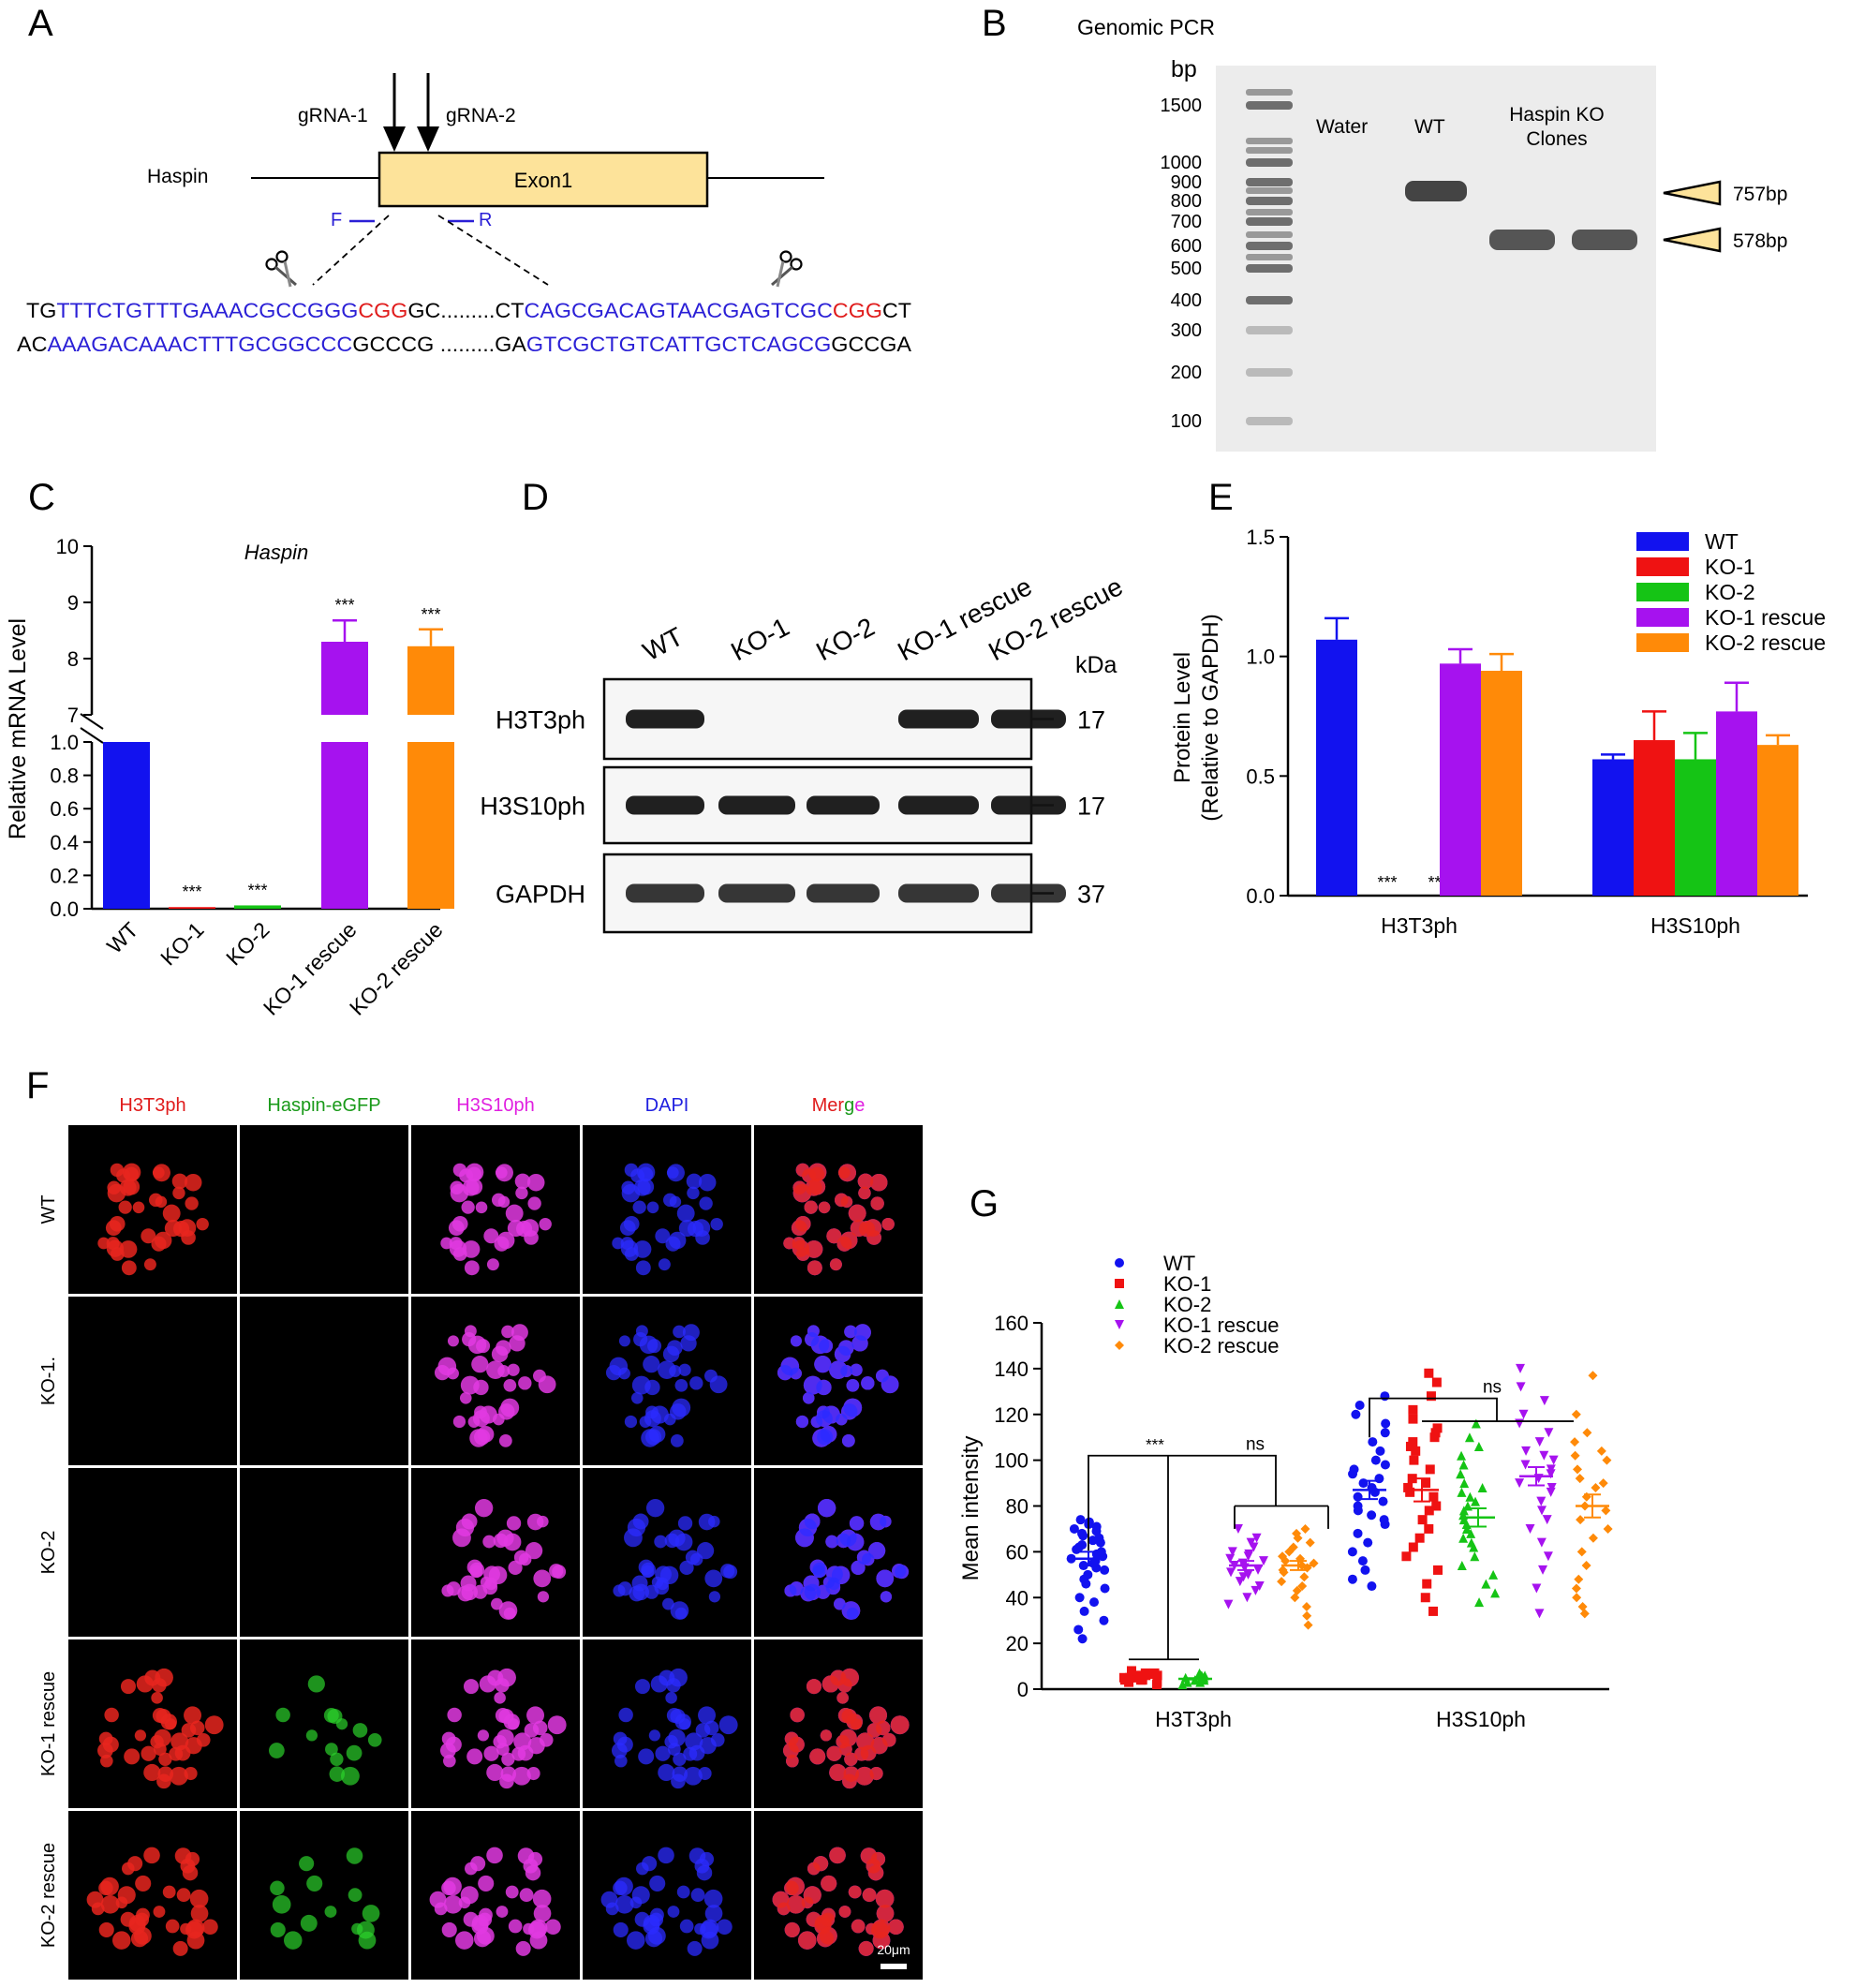 This screenshot has width=1850, height=1988. Describe the element at coordinates (1182, 106) in the screenshot. I see `ladder-label: 1500` at that location.